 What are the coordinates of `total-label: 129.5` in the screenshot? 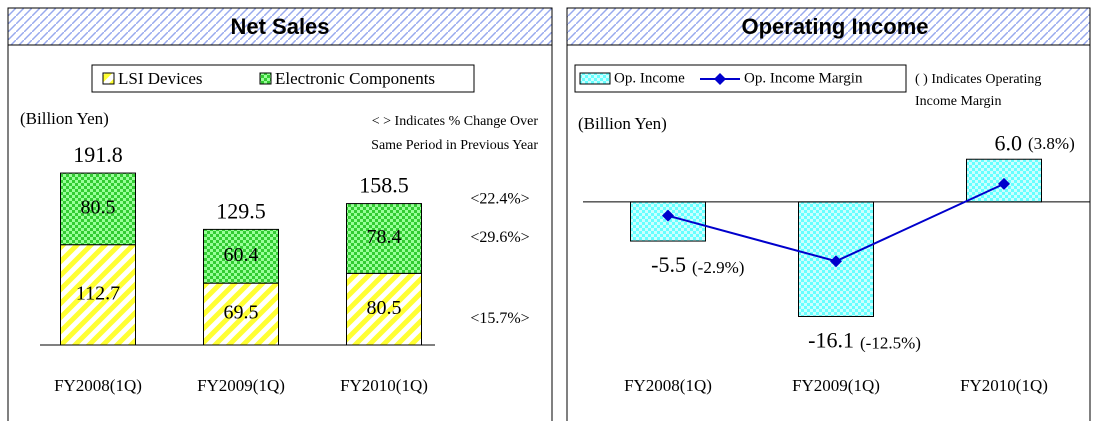 It's located at (241, 210).